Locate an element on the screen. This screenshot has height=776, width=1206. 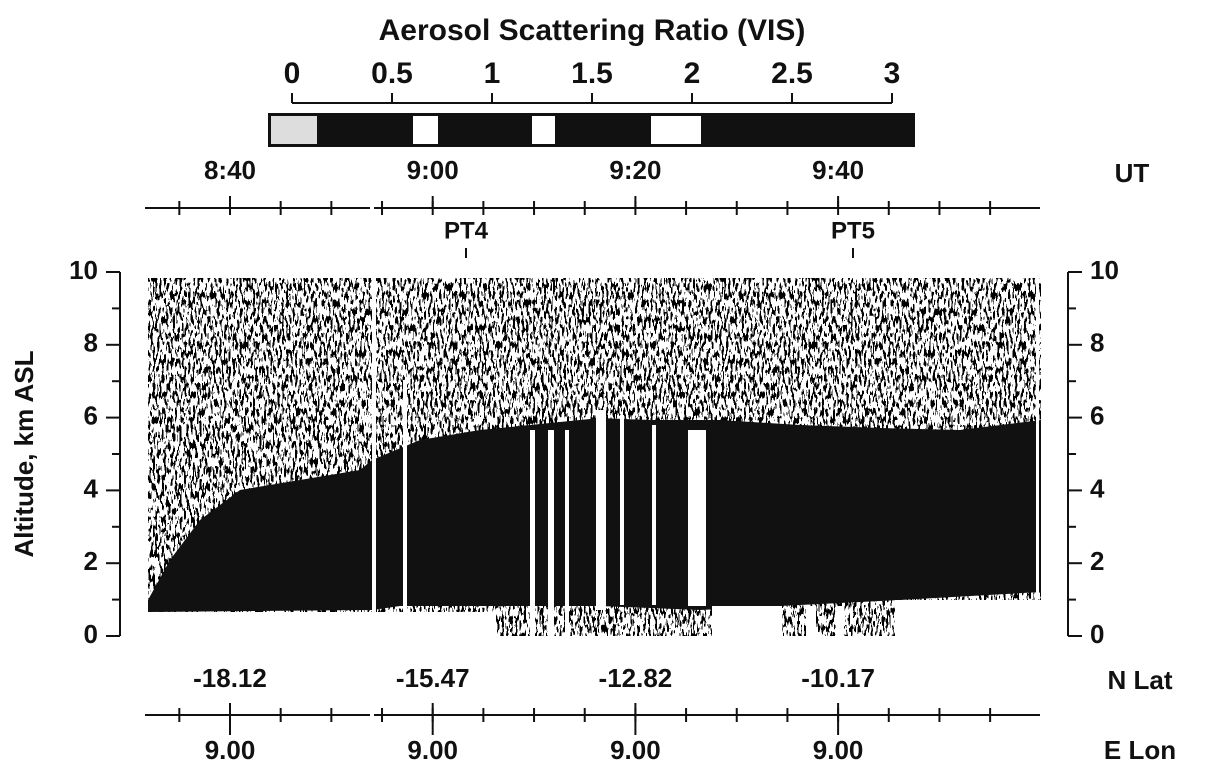
ut-tick-label: 8:40 is located at coordinates (230, 170).